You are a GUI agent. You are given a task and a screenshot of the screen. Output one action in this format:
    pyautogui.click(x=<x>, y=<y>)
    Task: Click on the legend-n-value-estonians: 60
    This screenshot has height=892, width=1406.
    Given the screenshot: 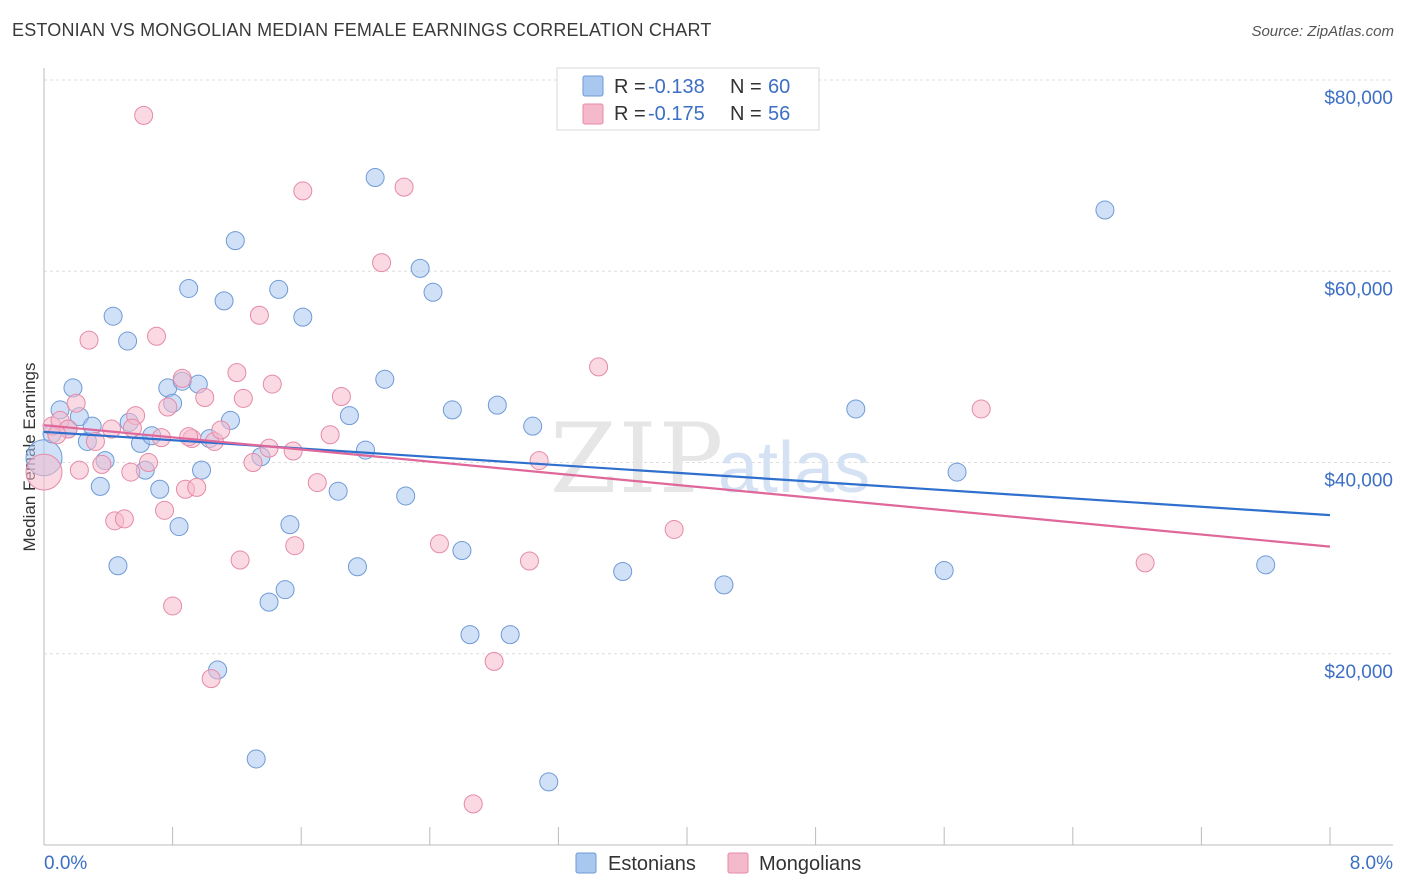 What is the action you would take?
    pyautogui.click(x=779, y=87)
    